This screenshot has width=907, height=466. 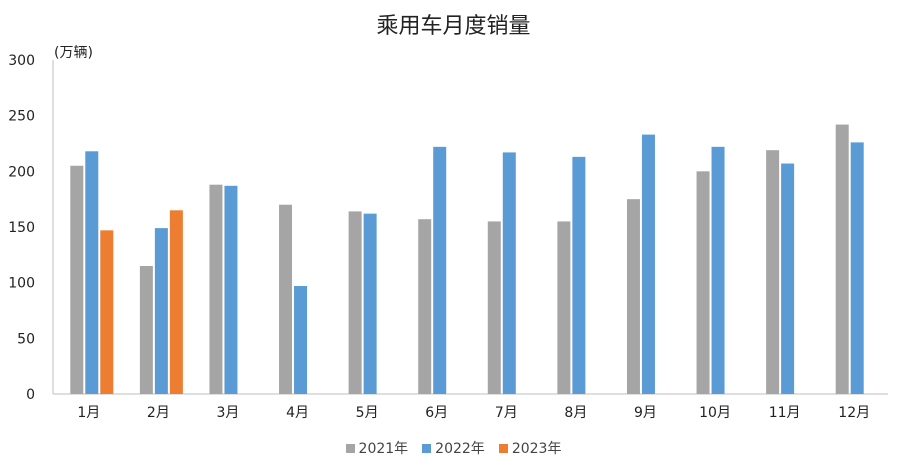 What do you see at coordinates (21, 61) in the screenshot?
I see `y-tick-label: 300` at bounding box center [21, 61].